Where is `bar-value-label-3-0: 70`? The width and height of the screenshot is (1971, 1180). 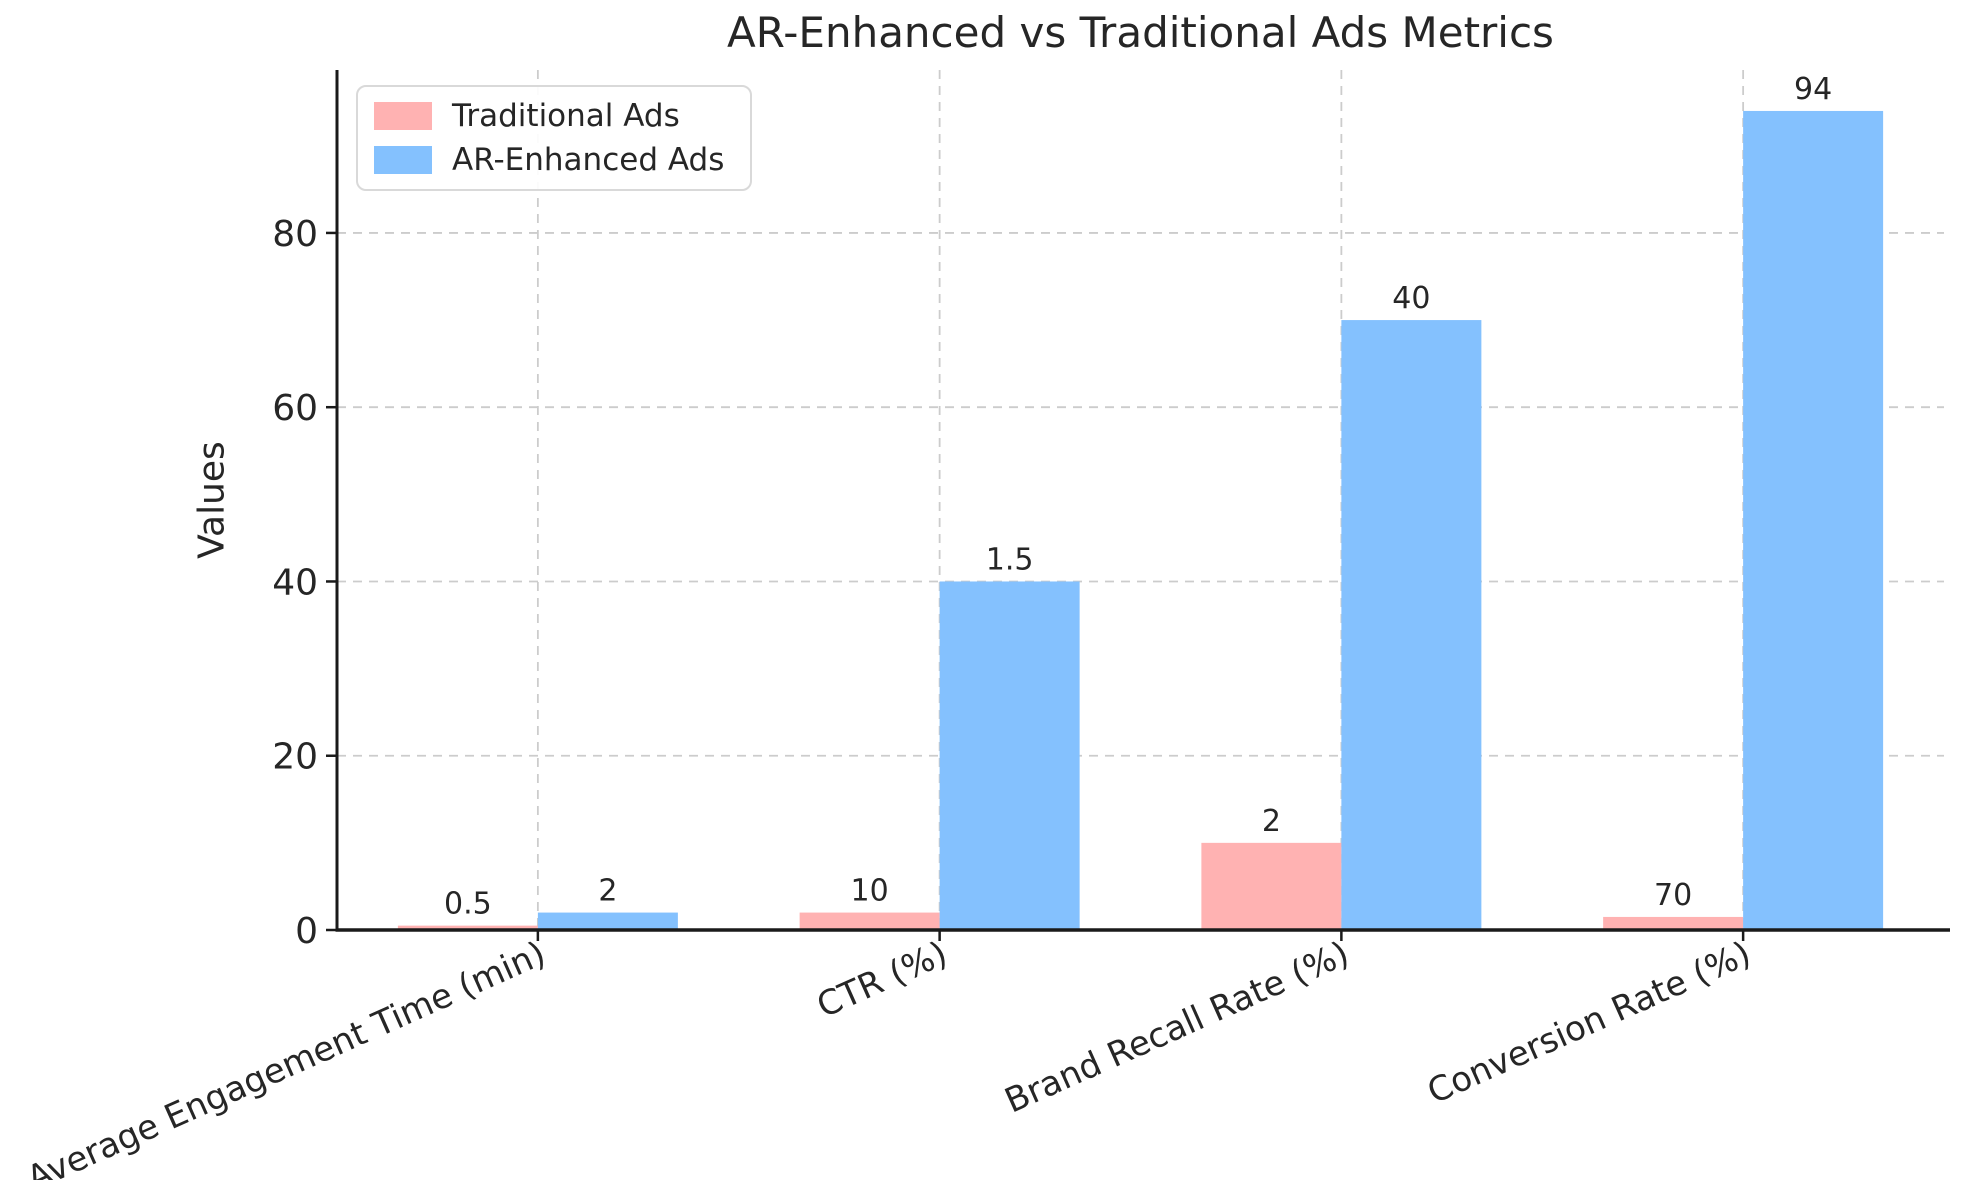
bar-value-label-3-0: 70 is located at coordinates (1673, 895).